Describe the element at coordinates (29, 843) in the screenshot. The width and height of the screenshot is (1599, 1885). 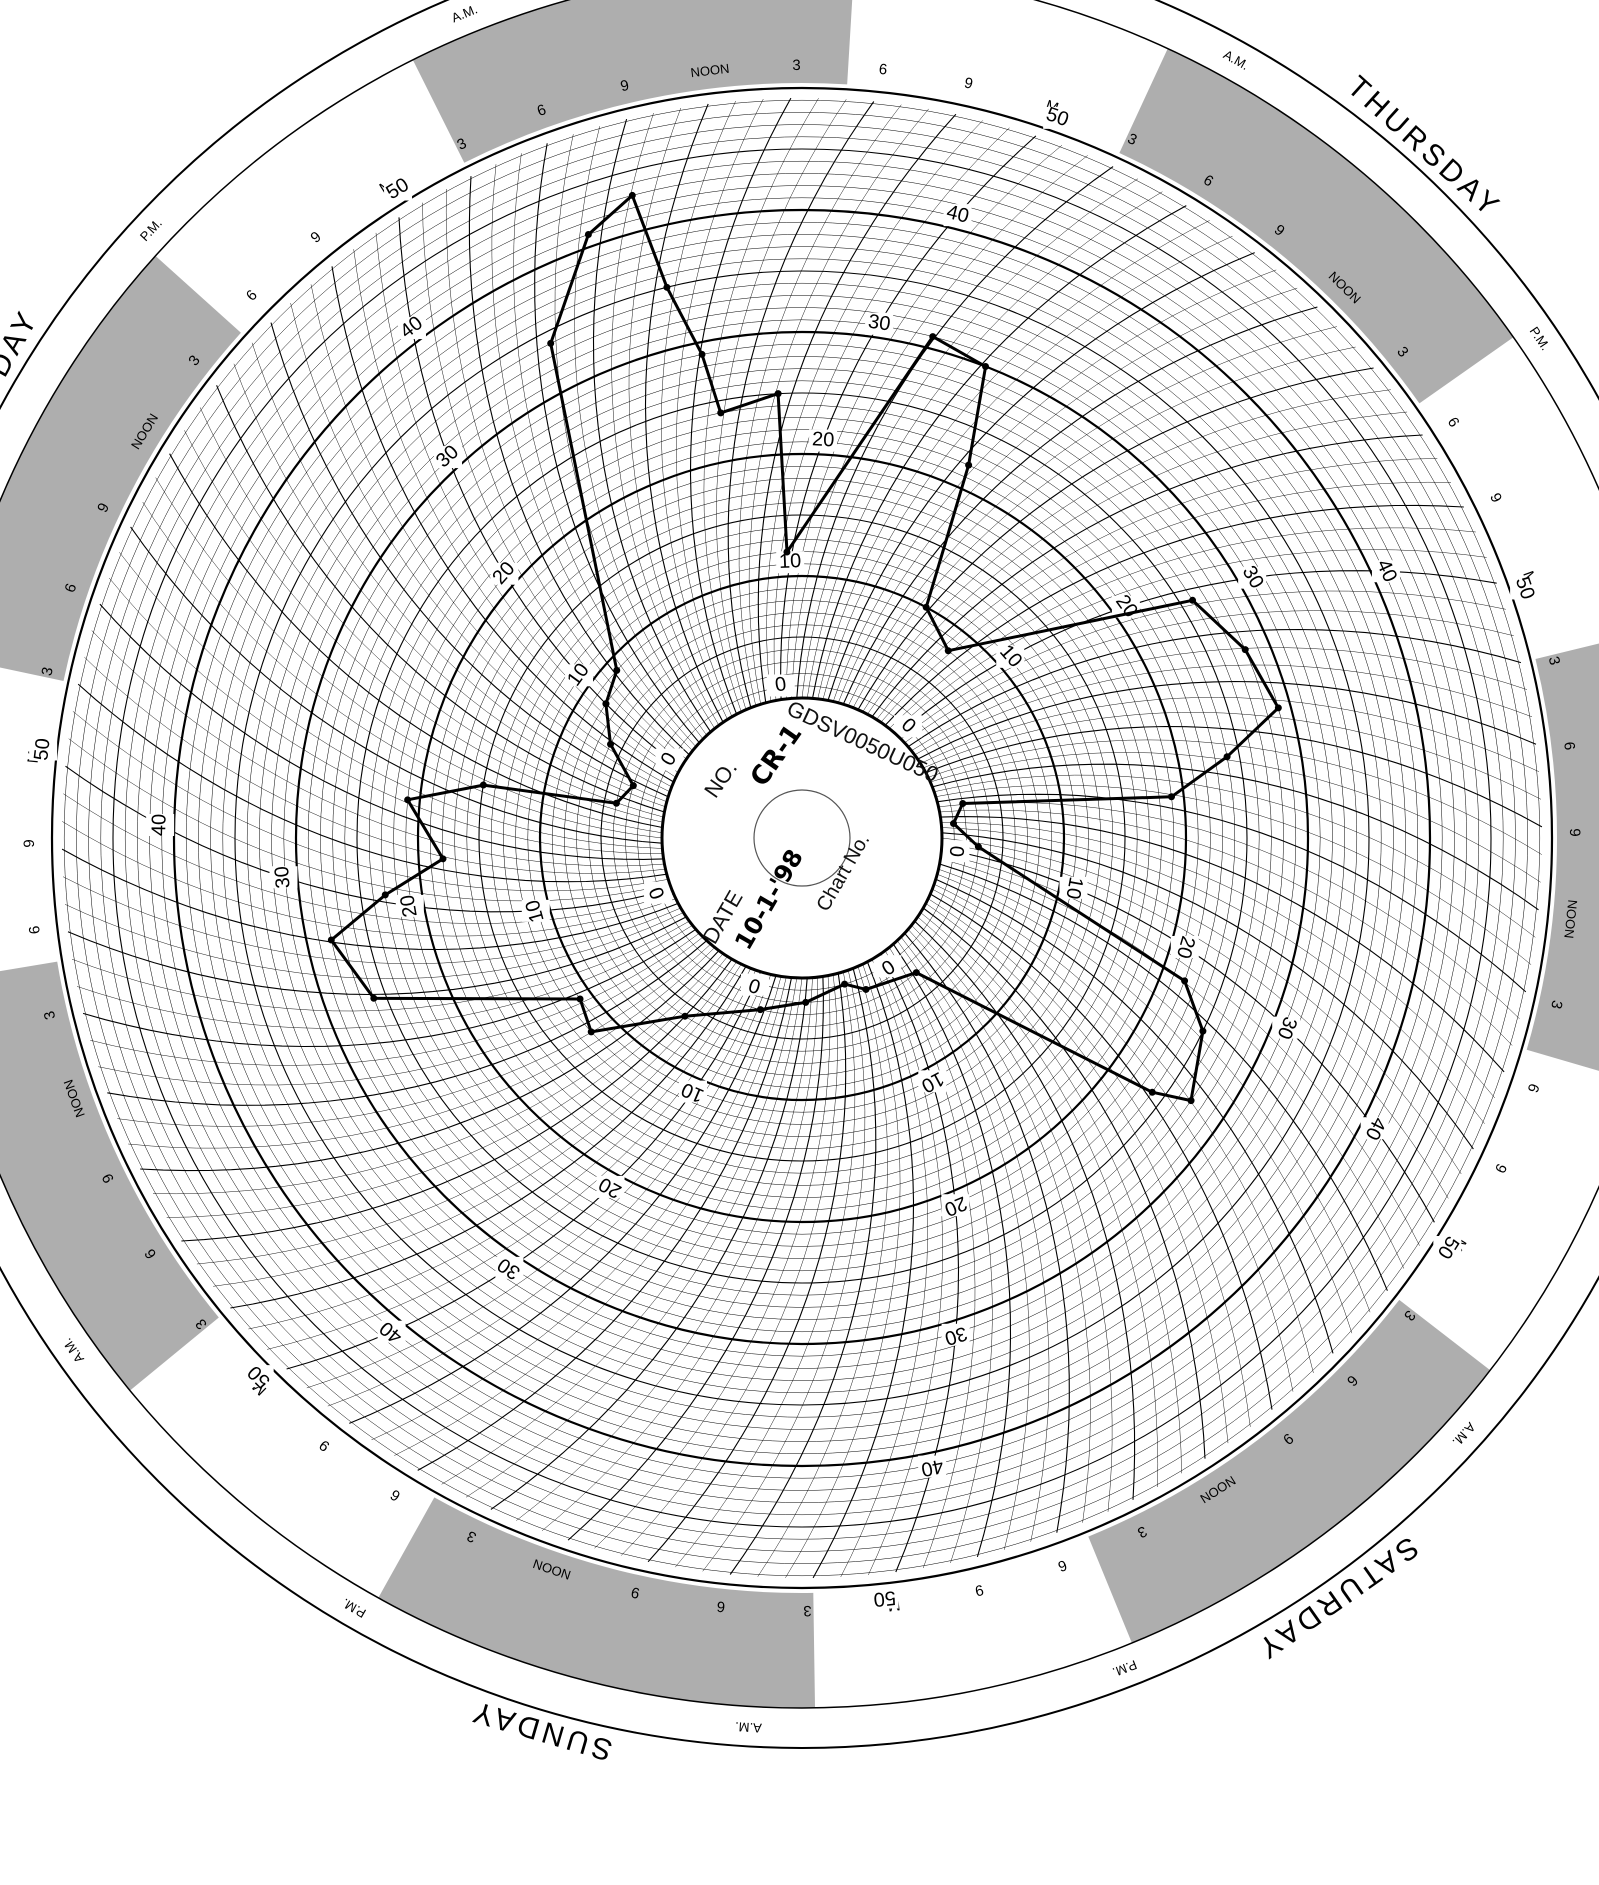
I see `hour-mark-label: 9` at that location.